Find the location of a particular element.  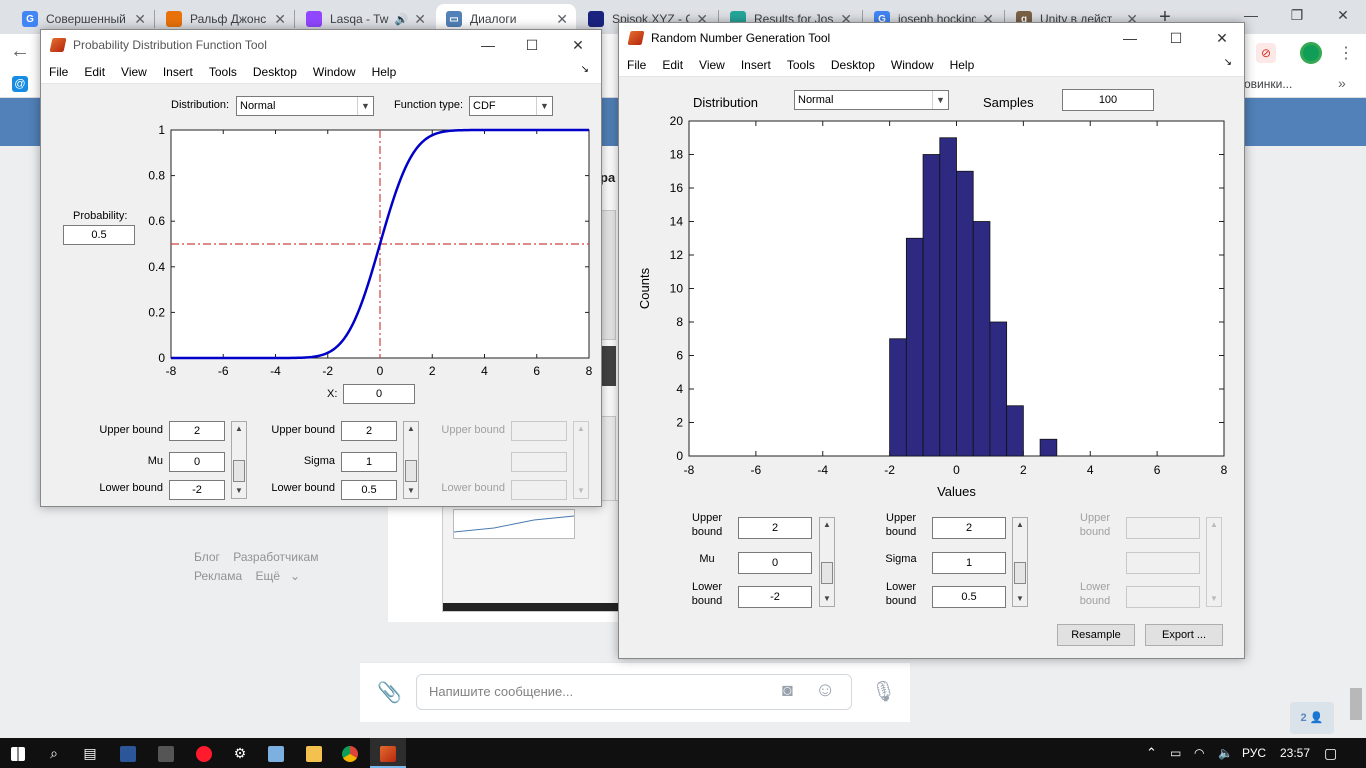

wifi-icon: ◠ is located at coordinates (1199, 753).